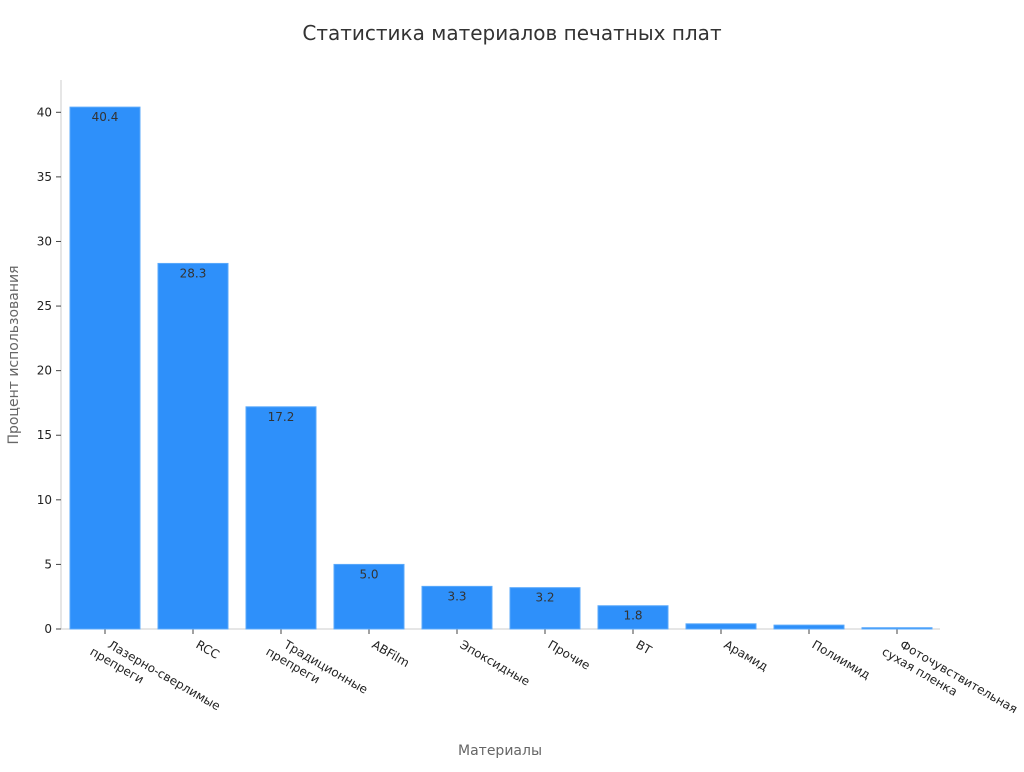  Describe the element at coordinates (44, 306) in the screenshot. I see `y-tick-label: 25` at that location.